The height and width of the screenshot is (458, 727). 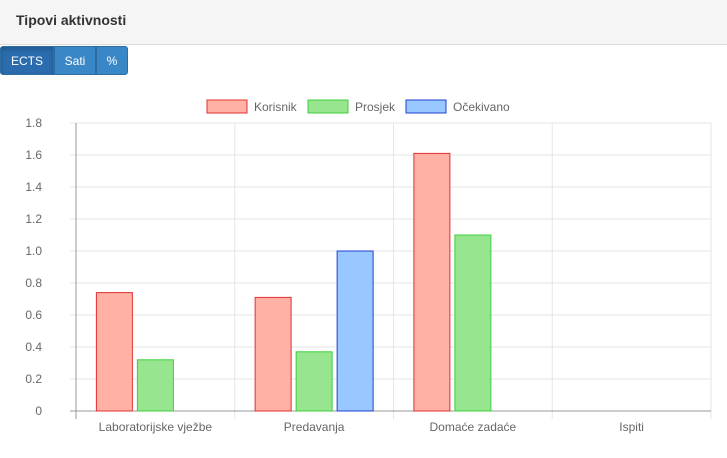 What do you see at coordinates (363, 22) in the screenshot?
I see `panel-header: Tipovi aktivnosti` at bounding box center [363, 22].